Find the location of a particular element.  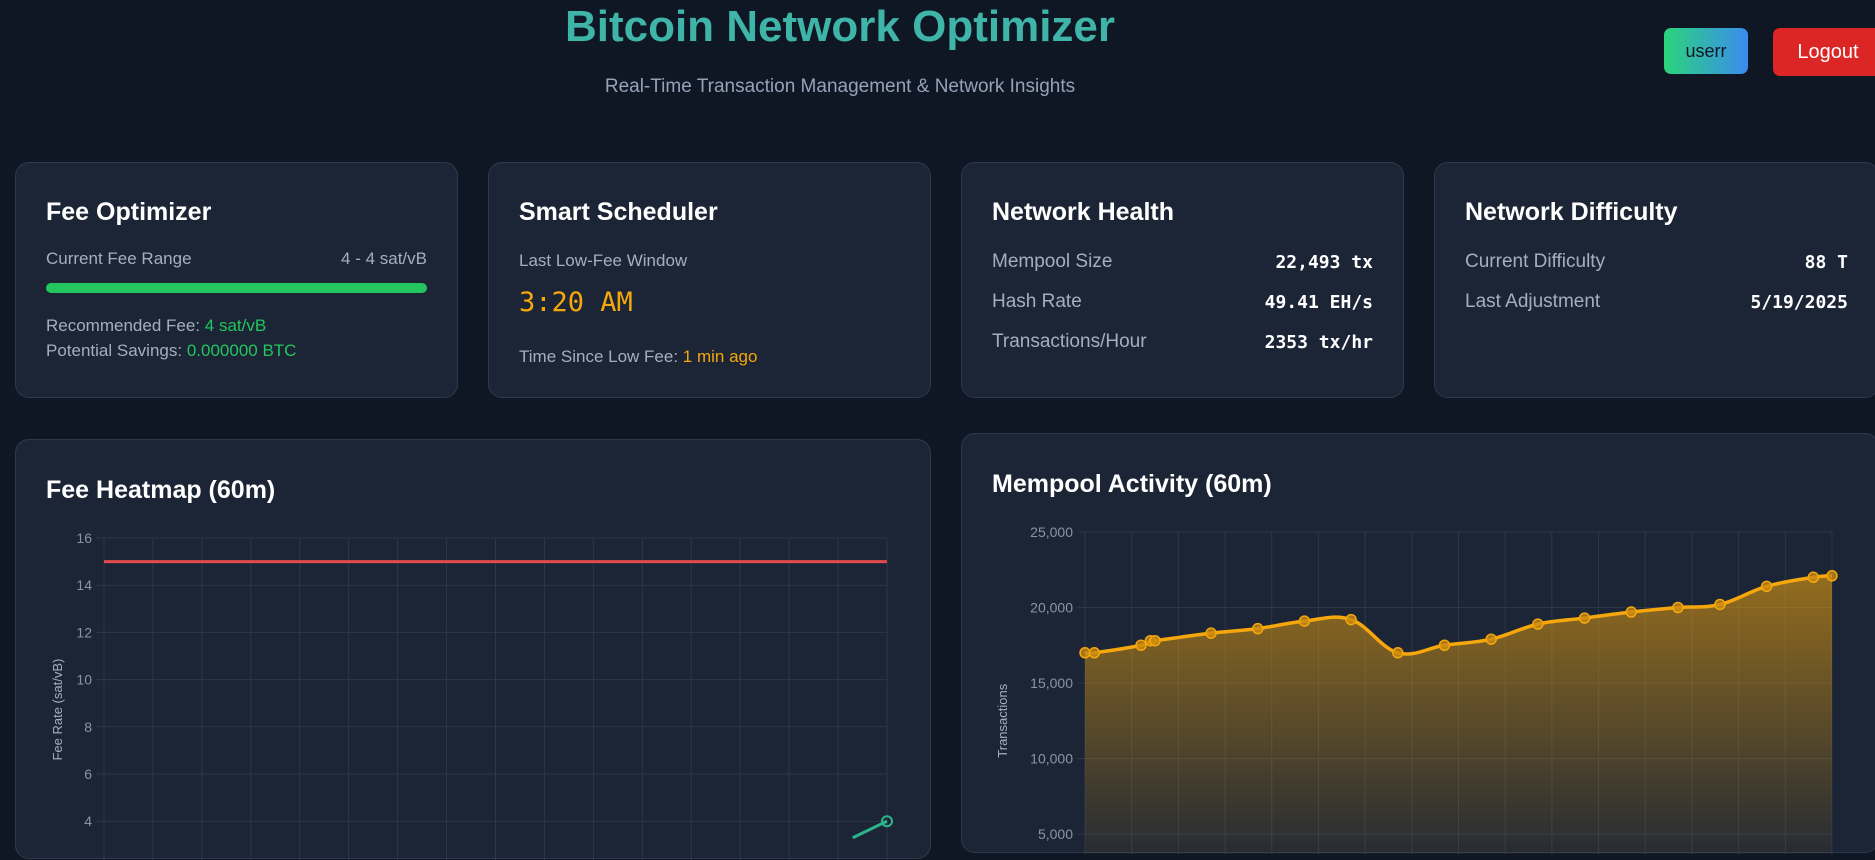

last-adjustment-value: 5/19/2025 is located at coordinates (1799, 302).